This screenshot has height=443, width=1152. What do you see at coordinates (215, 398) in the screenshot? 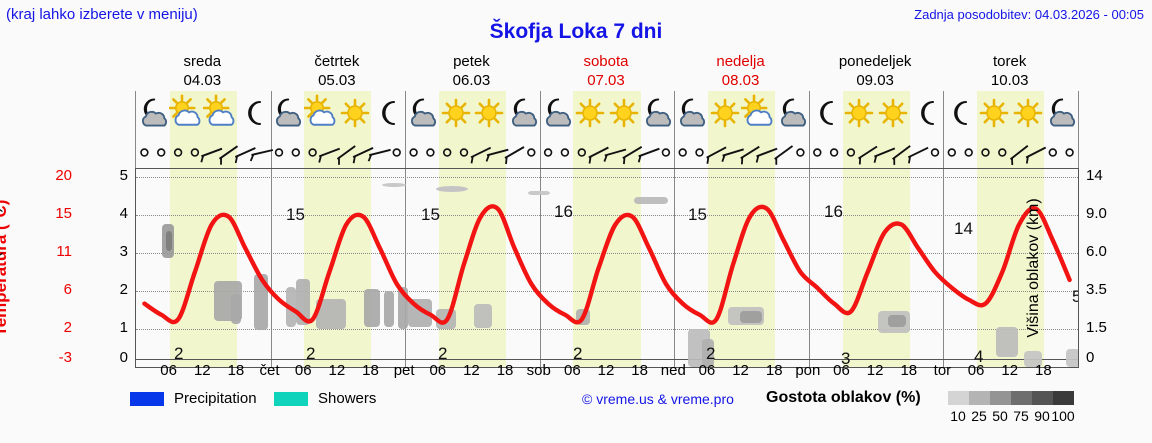
I see `precipitation-legend-label: Precipitation` at bounding box center [215, 398].